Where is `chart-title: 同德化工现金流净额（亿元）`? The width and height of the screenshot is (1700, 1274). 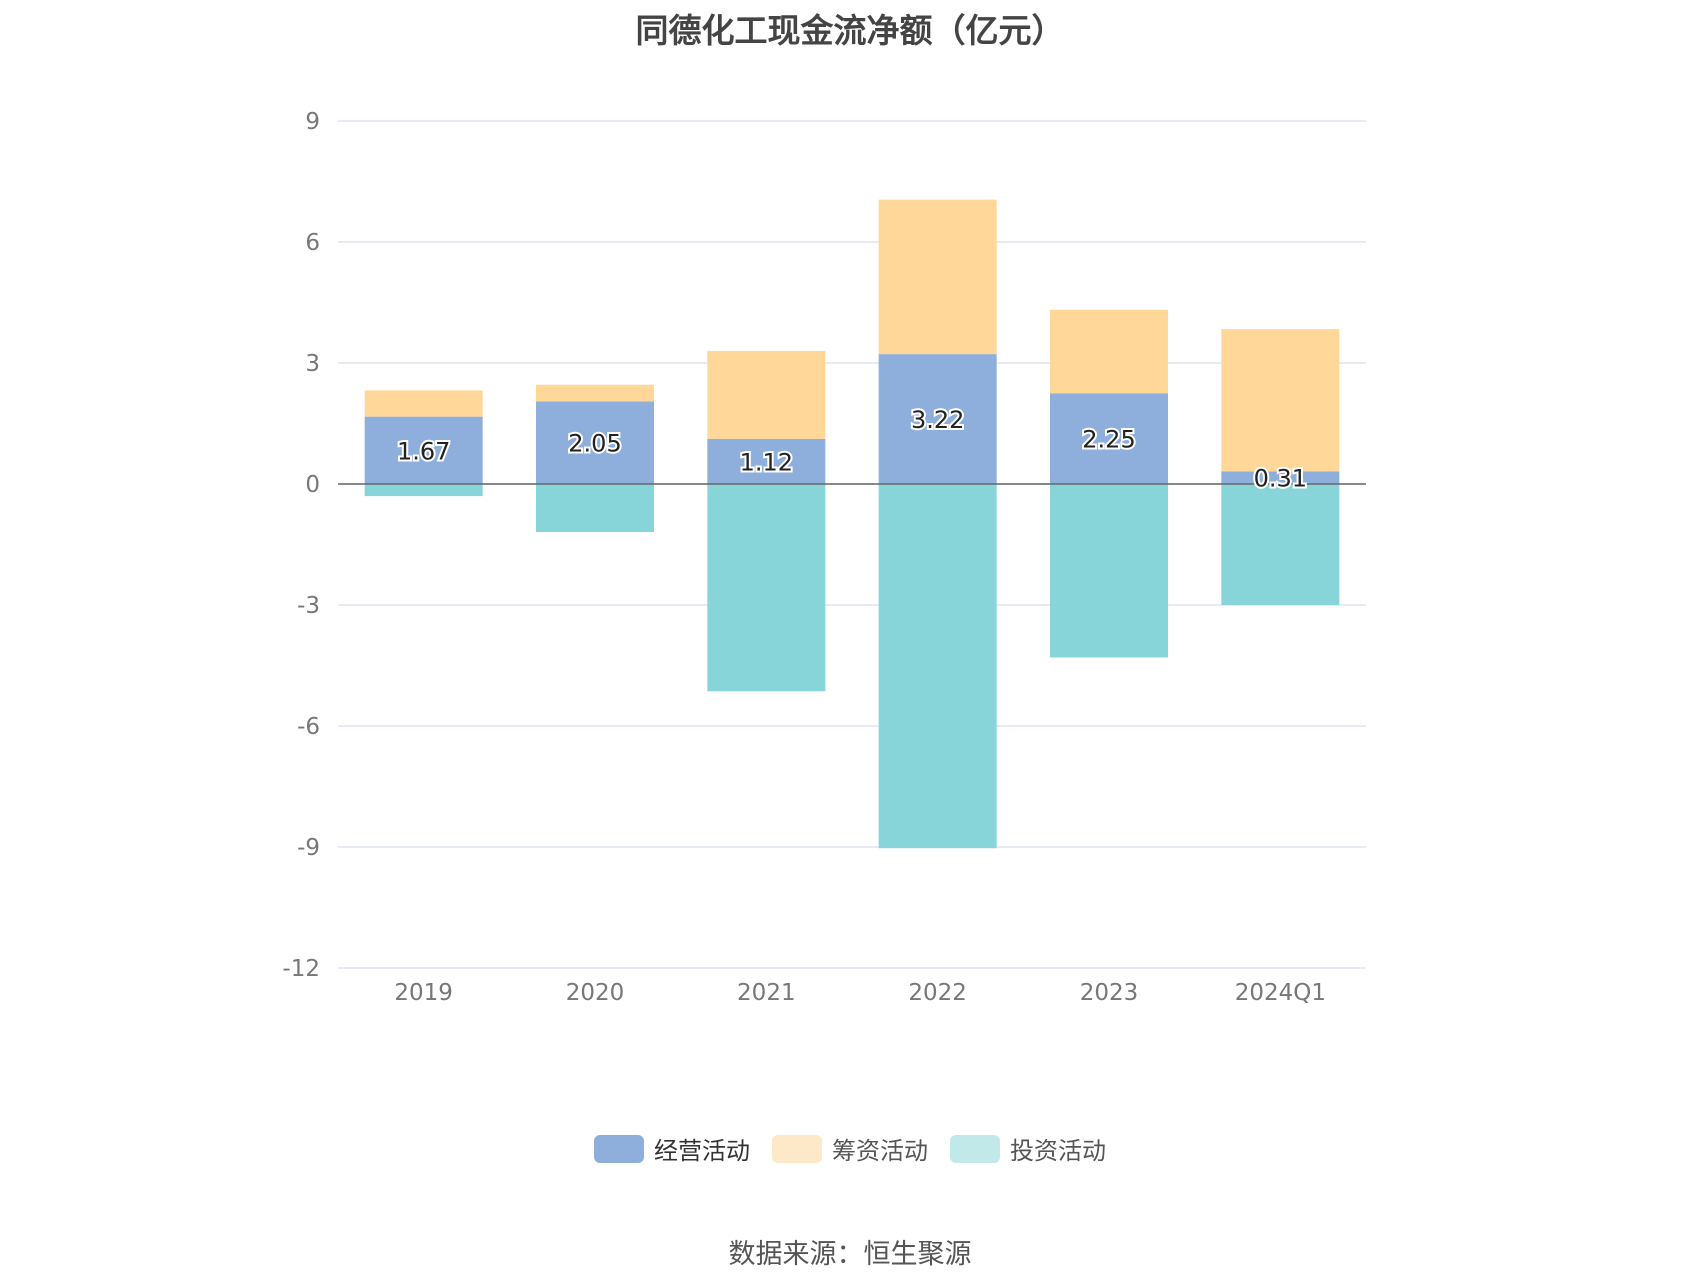
chart-title: 同德化工现金流净额（亿元） is located at coordinates (850, 30).